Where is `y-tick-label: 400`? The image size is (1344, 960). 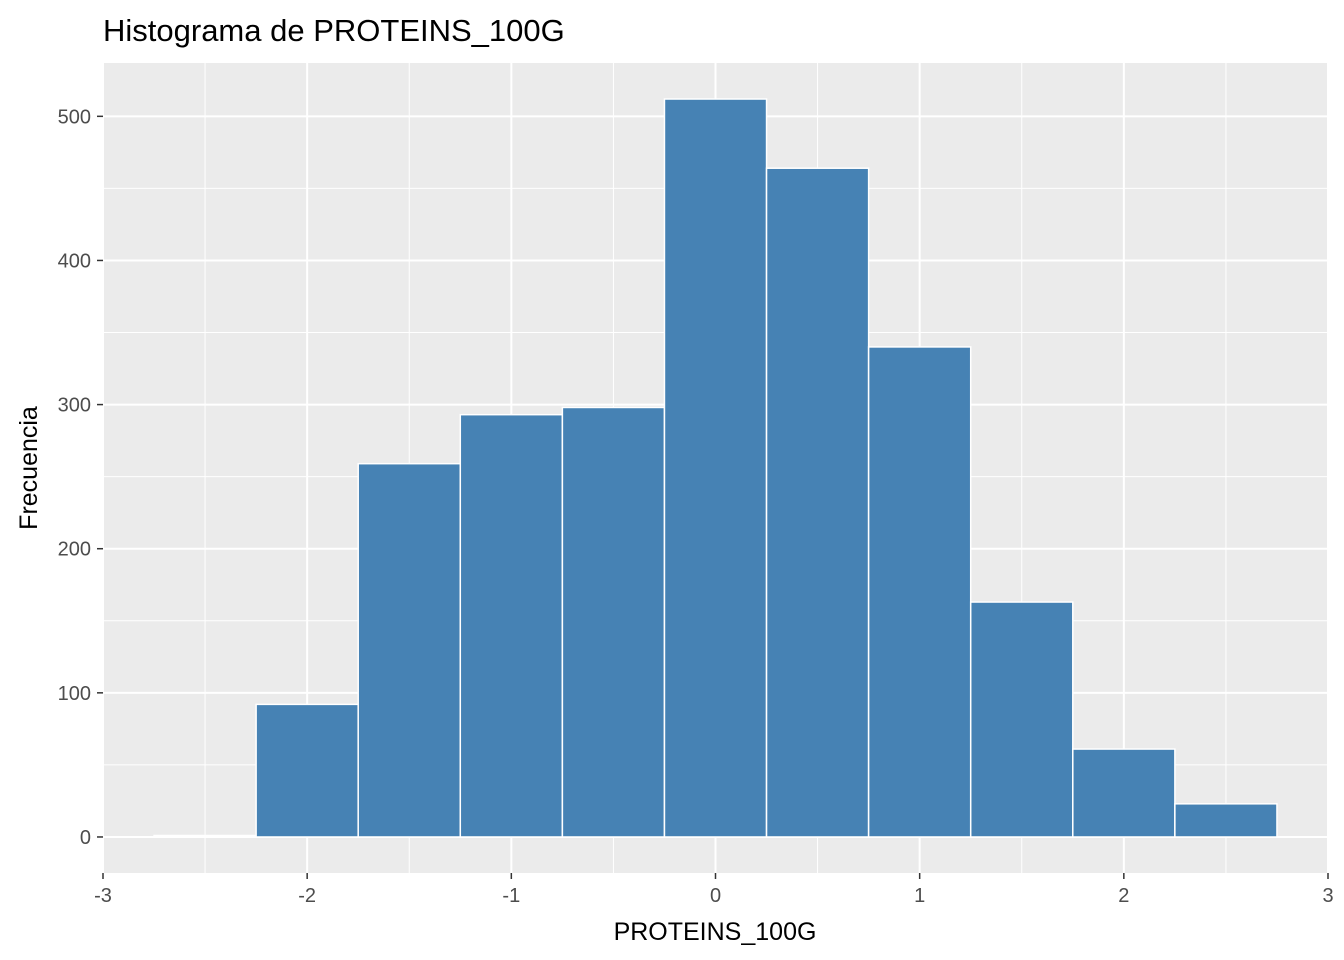 y-tick-label: 400 is located at coordinates (74, 261).